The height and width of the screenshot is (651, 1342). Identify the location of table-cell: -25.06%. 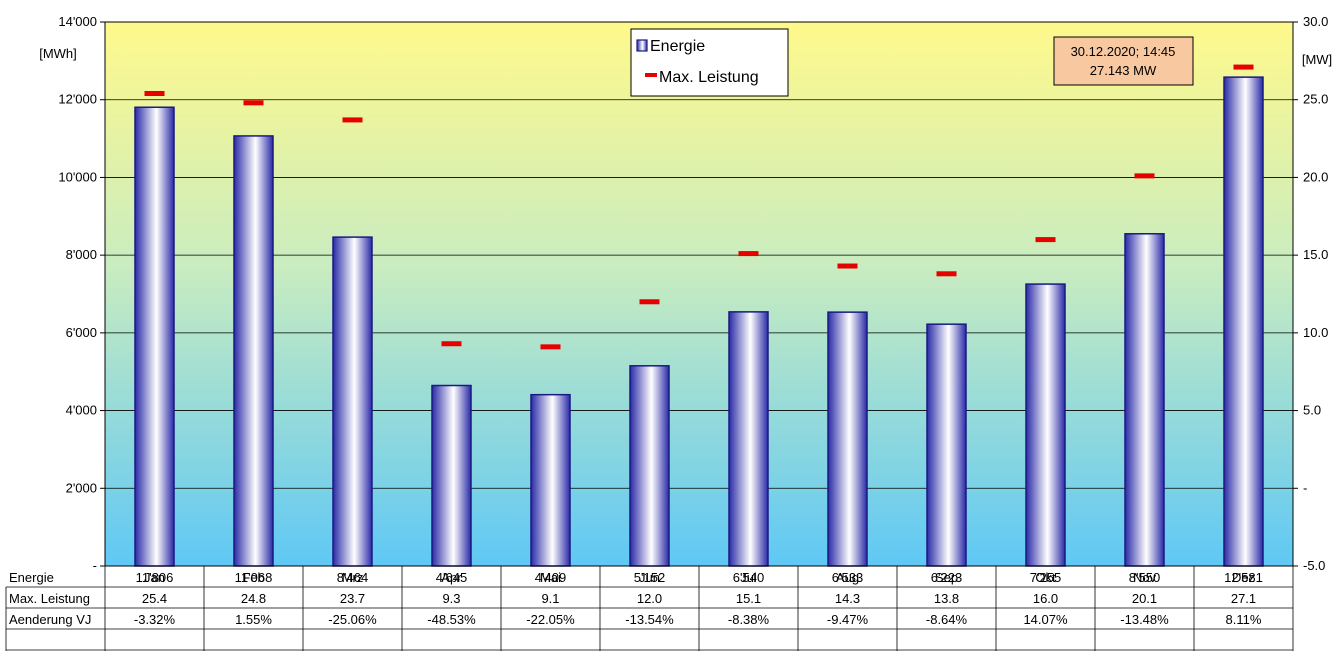
(352, 619).